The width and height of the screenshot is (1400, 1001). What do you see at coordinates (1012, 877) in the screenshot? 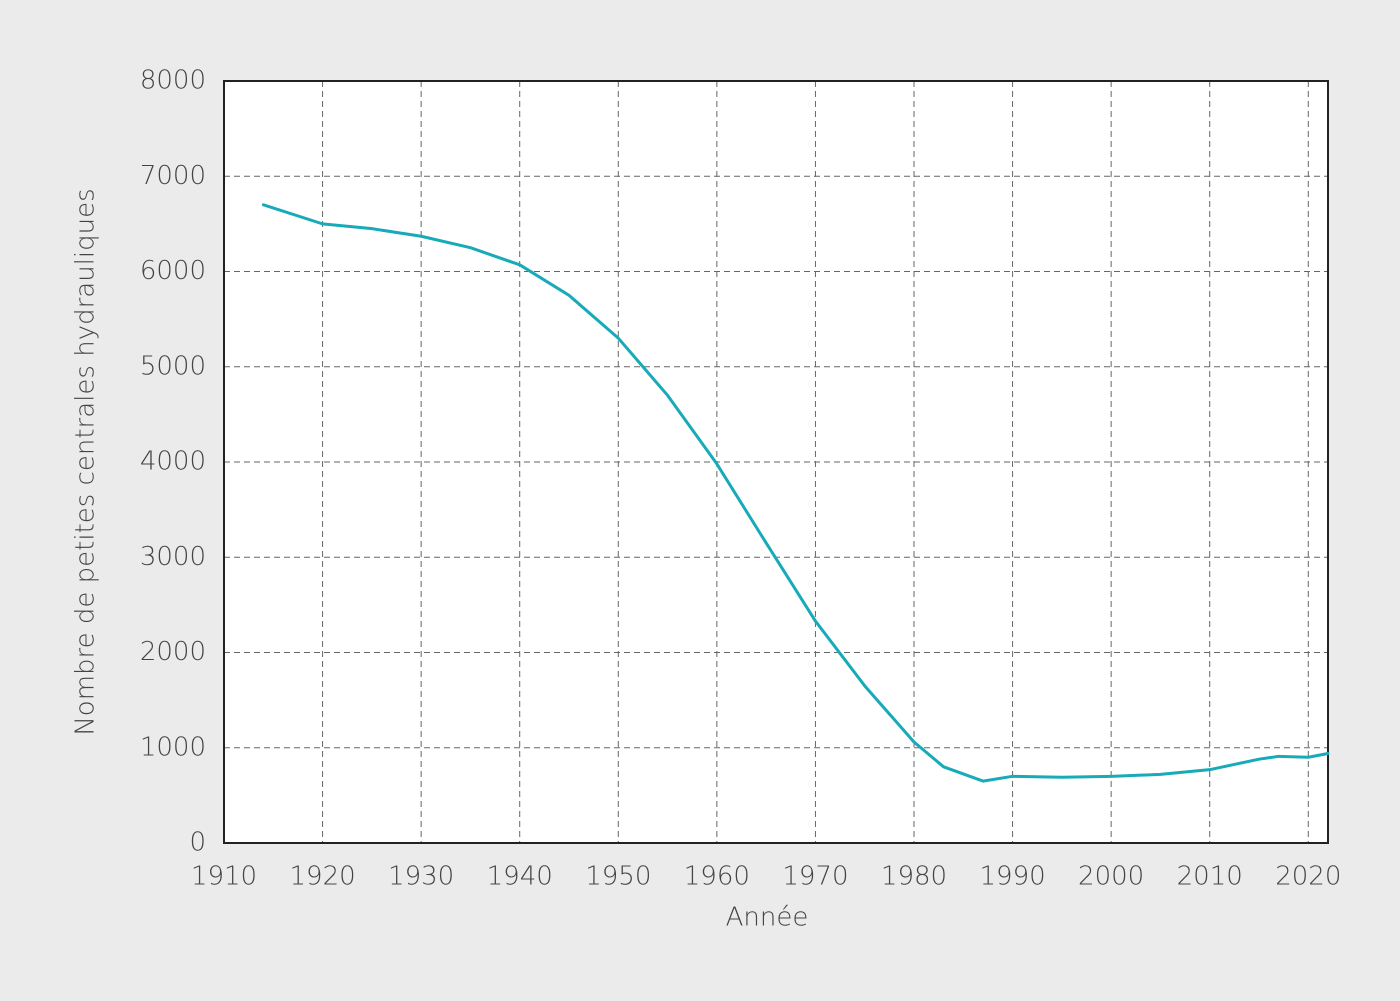
I see `x-tick-label: 1990` at bounding box center [1012, 877].